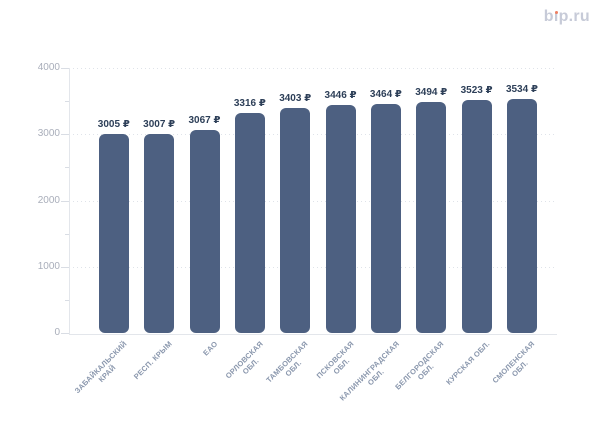  Describe the element at coordinates (287, 362) in the screenshot. I see `x-axis-category-label: ТАМБОВСКАЯ ОБЛ.` at that location.